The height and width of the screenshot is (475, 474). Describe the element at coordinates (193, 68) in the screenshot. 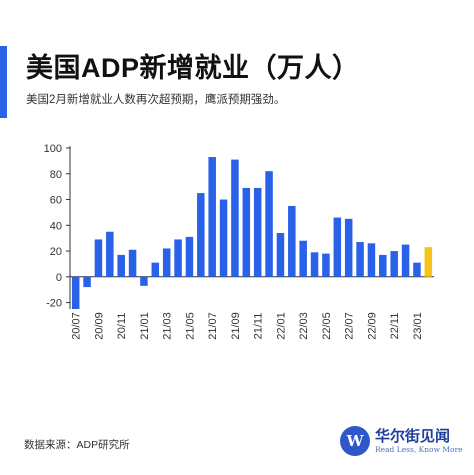

I see `chart-title: 美国ADP新增就业（万人）` at that location.